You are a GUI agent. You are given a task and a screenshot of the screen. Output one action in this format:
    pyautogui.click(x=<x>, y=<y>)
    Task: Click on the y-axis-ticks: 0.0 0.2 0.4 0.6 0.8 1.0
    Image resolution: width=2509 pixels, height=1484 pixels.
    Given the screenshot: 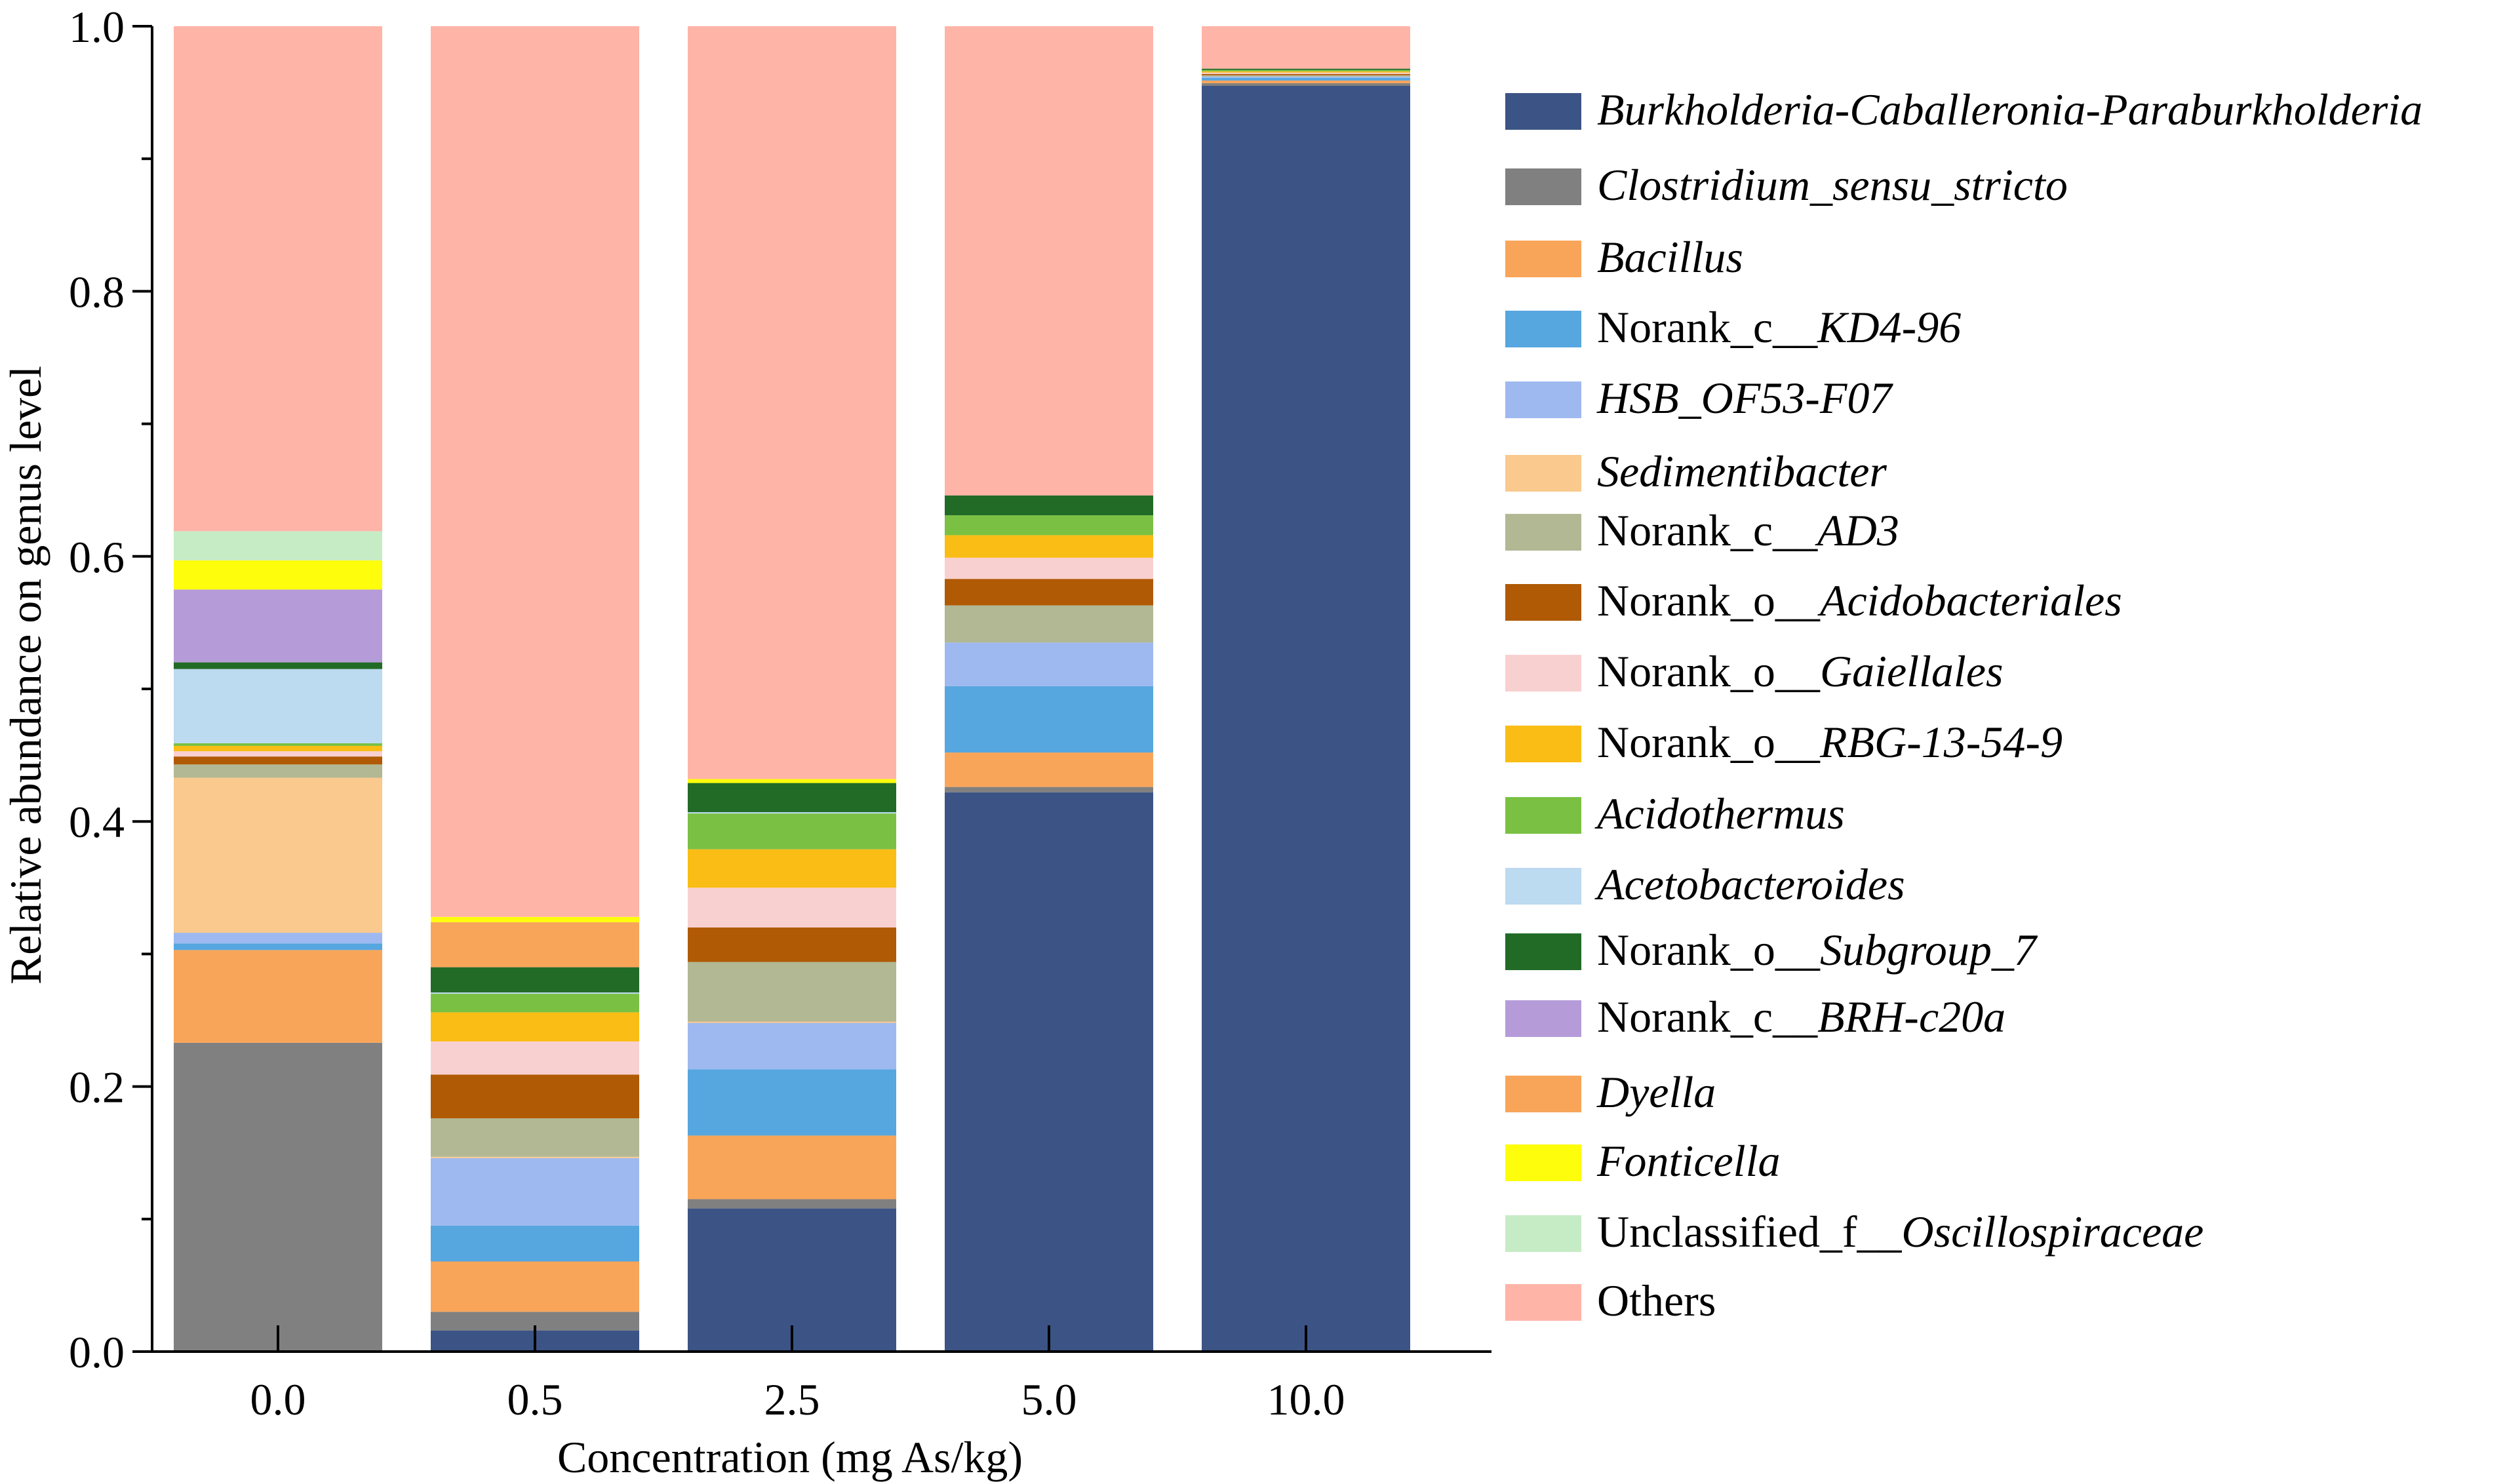 What is the action you would take?
    pyautogui.click(x=110, y=689)
    